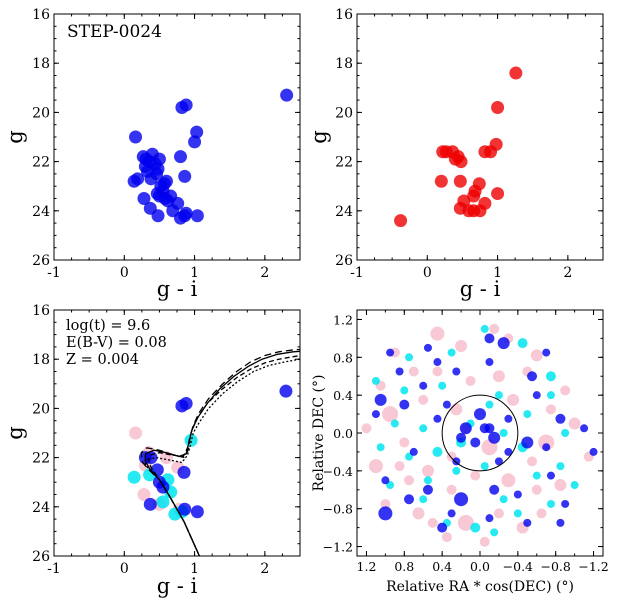 This screenshot has width=619, height=604. Describe the element at coordinates (114, 32) in the screenshot. I see `chart-title: STEP-0024` at that location.